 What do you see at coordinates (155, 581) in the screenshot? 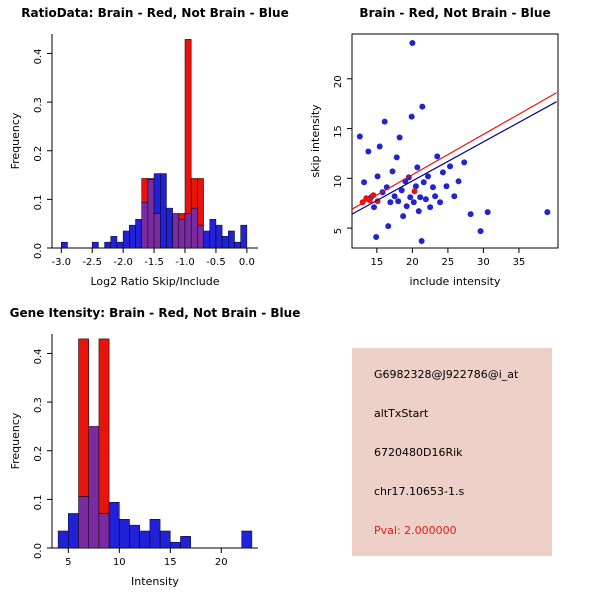
I see `svg-text: Intensity` at bounding box center [155, 581].